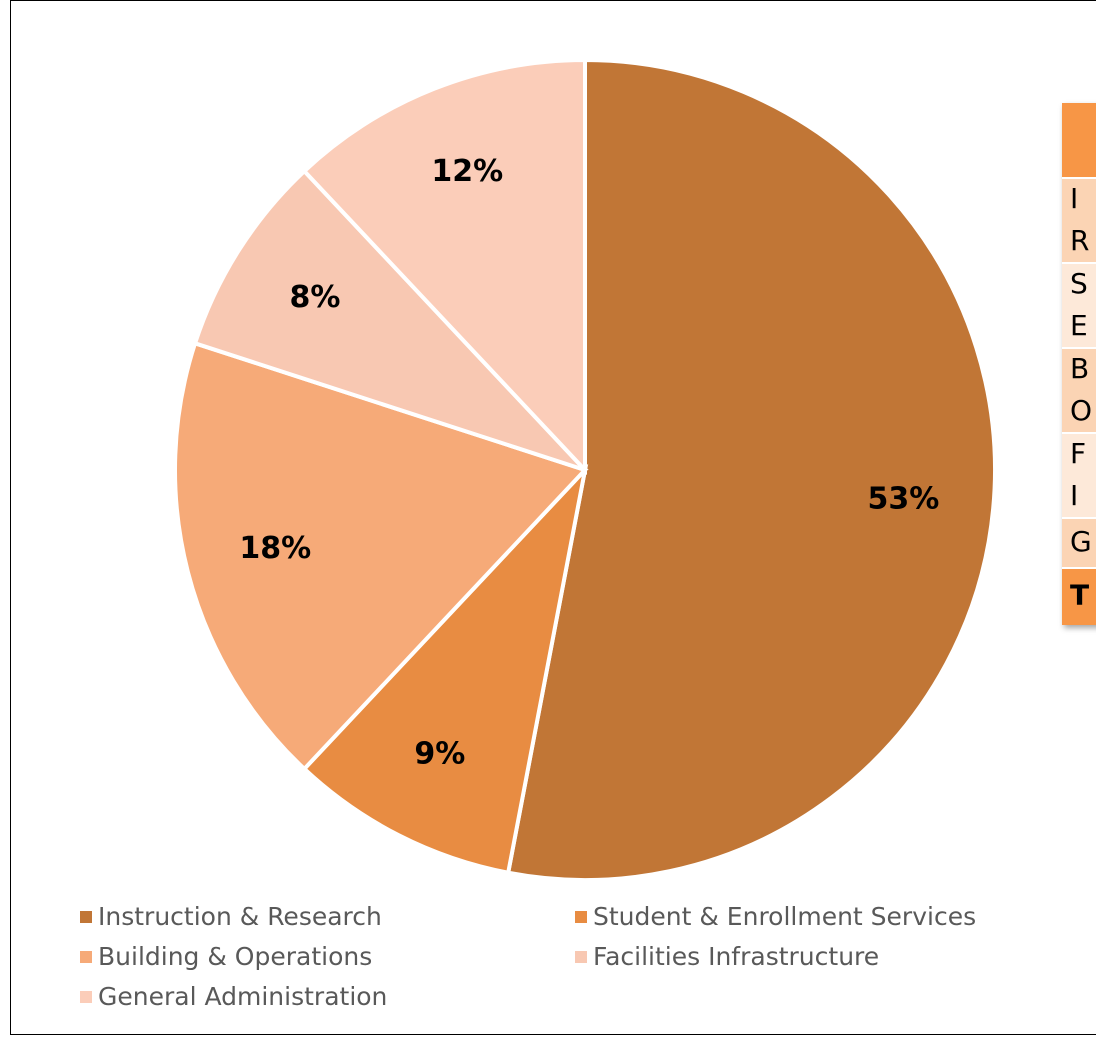  What do you see at coordinates (242, 996) in the screenshot?
I see `legend-label: General Administration` at bounding box center [242, 996].